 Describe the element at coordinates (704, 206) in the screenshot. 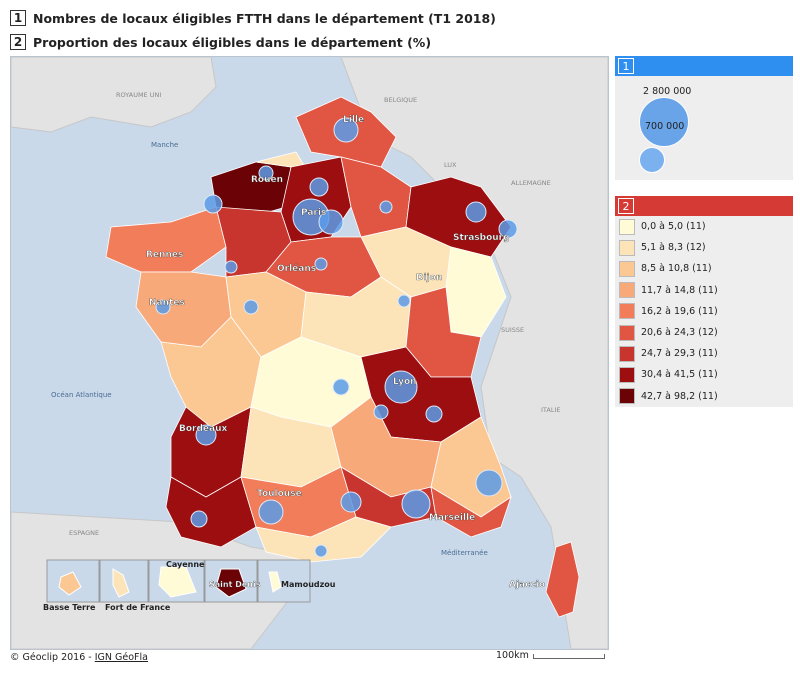

I see `legend-2-header: 2` at that location.